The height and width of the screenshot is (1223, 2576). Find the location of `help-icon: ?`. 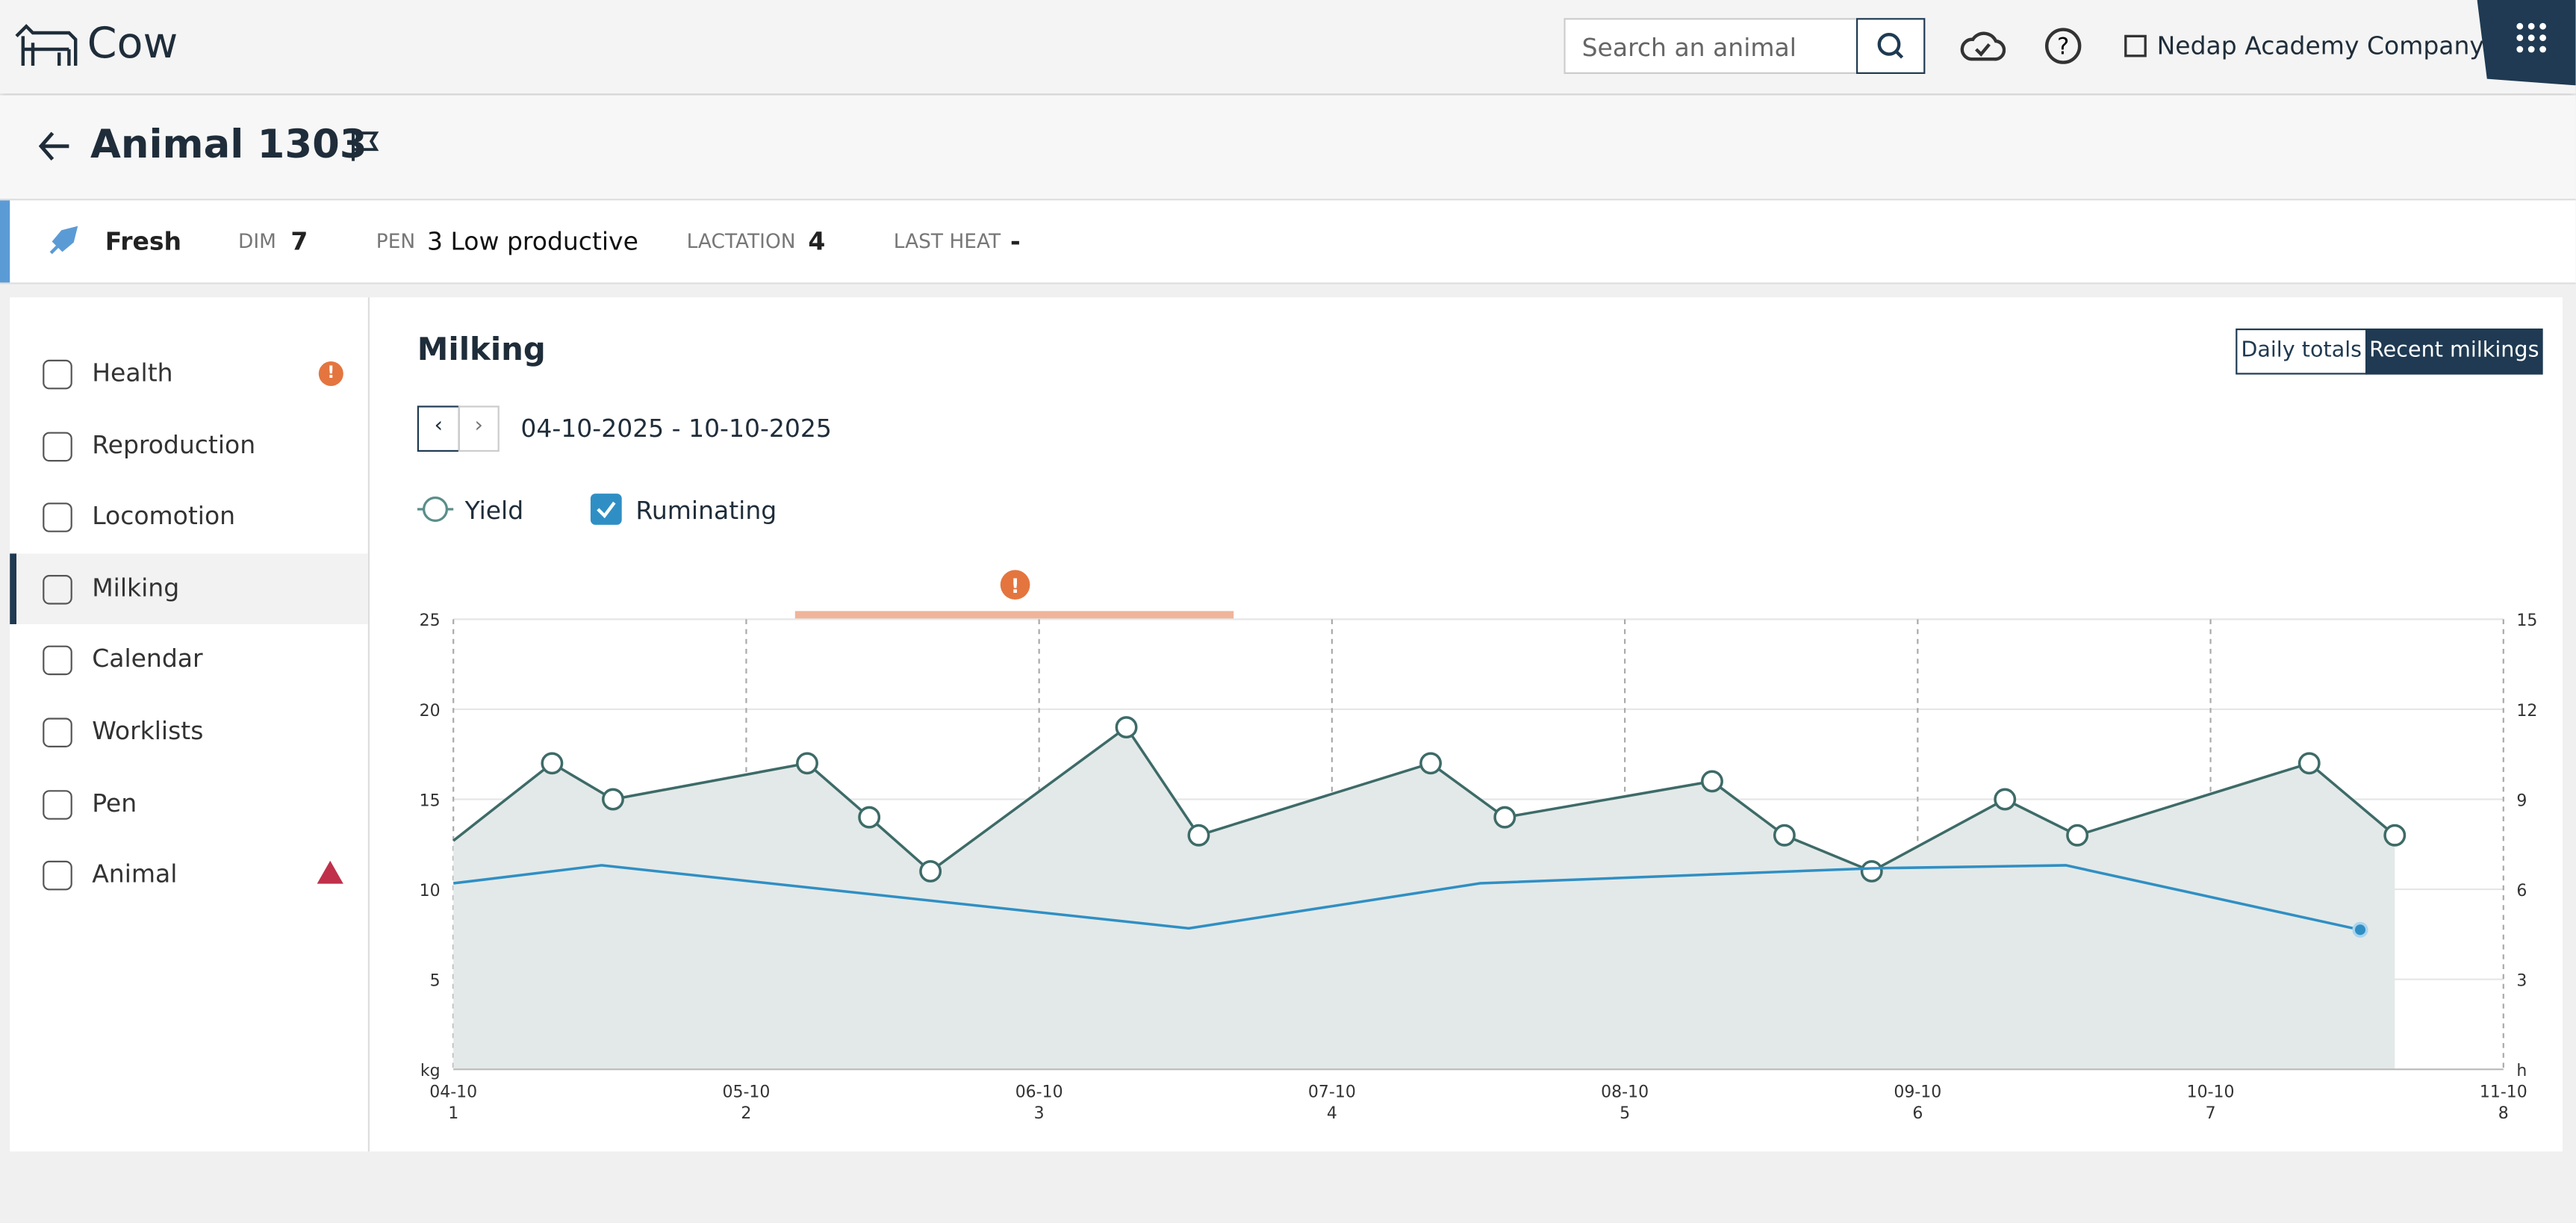

help-icon: ? is located at coordinates (2063, 46).